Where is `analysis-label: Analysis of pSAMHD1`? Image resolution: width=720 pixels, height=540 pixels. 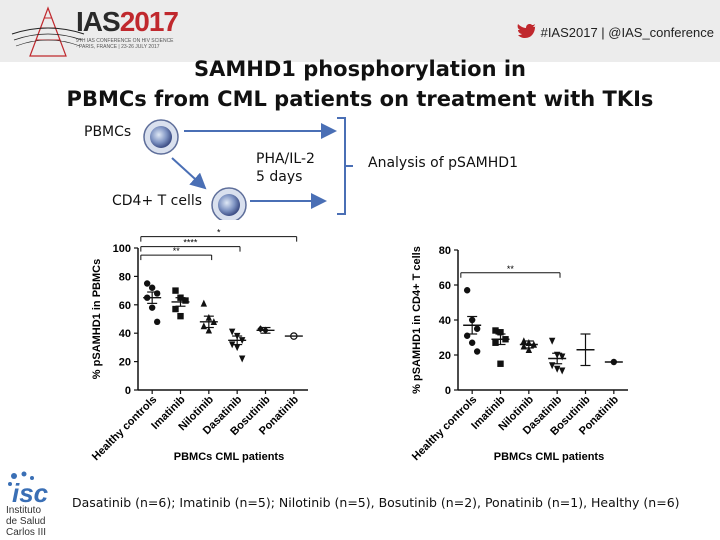 analysis-label: Analysis of pSAMHD1 is located at coordinates (443, 163).